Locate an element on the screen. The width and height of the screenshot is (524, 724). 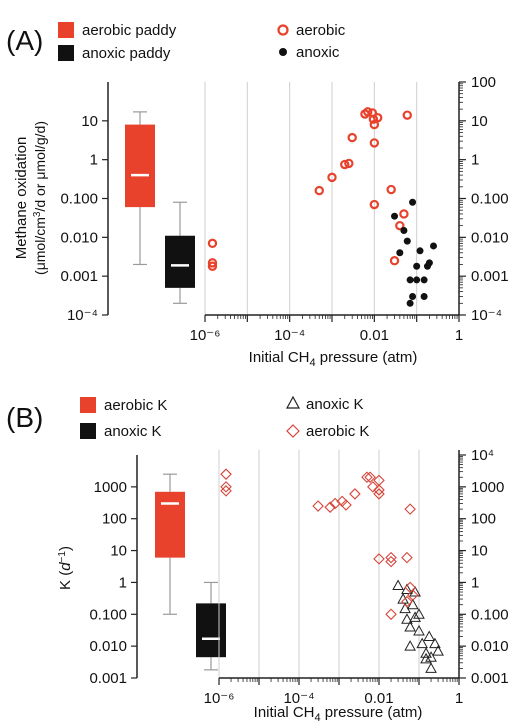
left-y-ticks-b: 1000 100 10 1 0.100 0.010 0.001 is located at coordinates (113, 583).